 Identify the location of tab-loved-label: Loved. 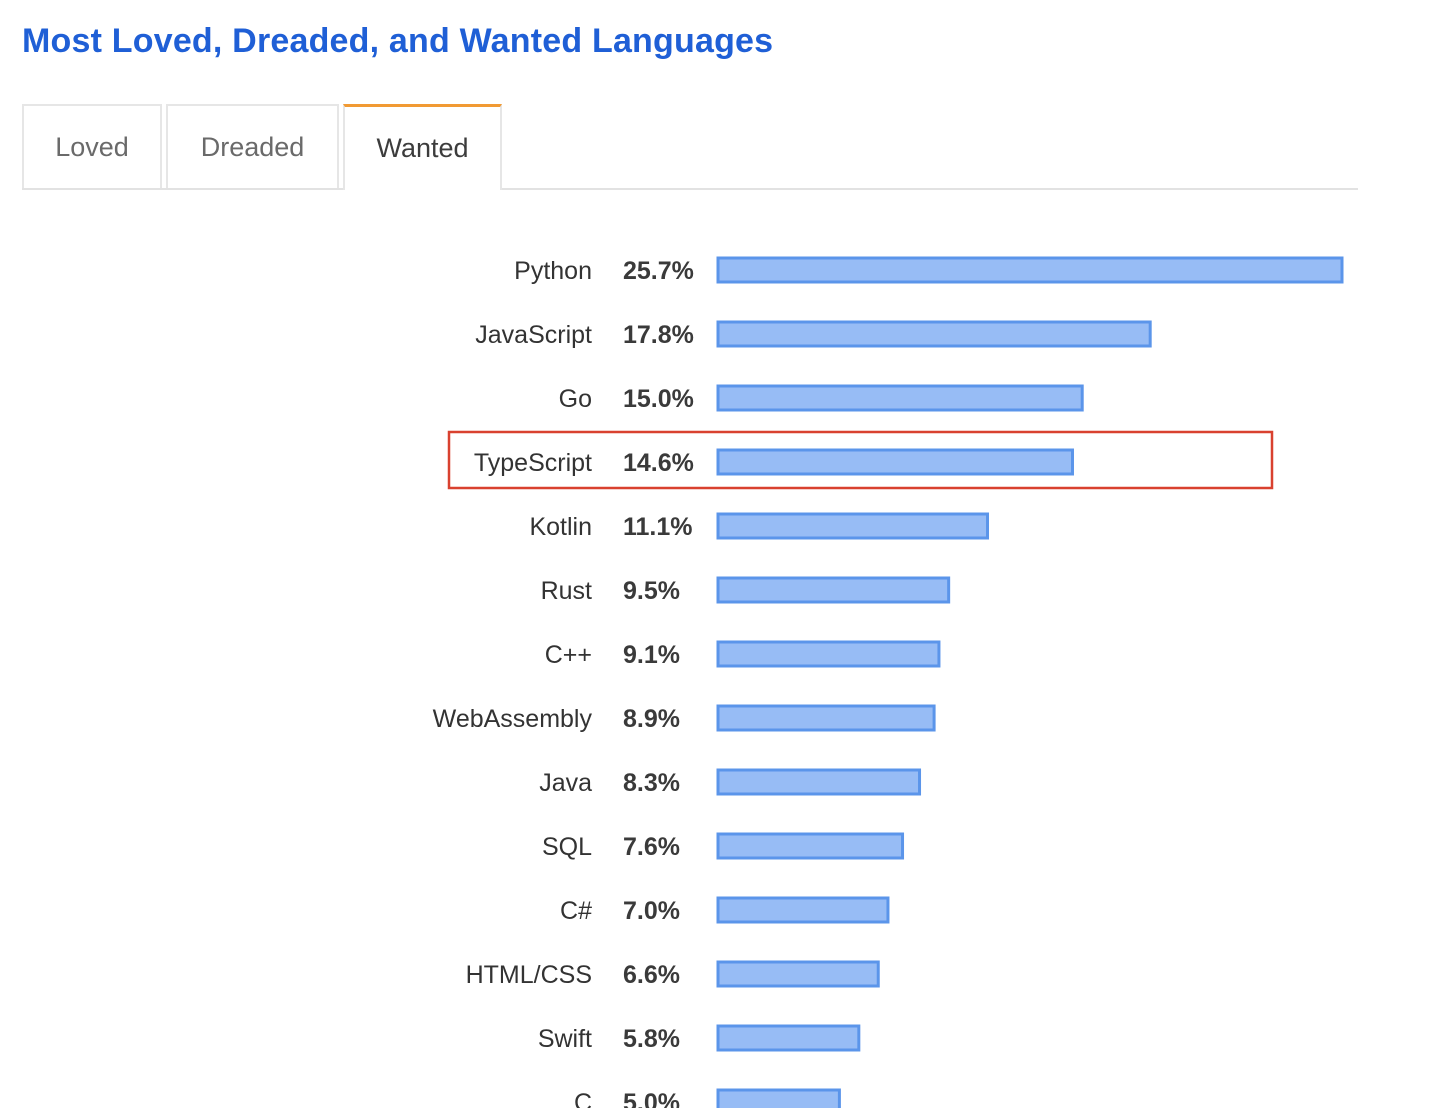
(92, 146).